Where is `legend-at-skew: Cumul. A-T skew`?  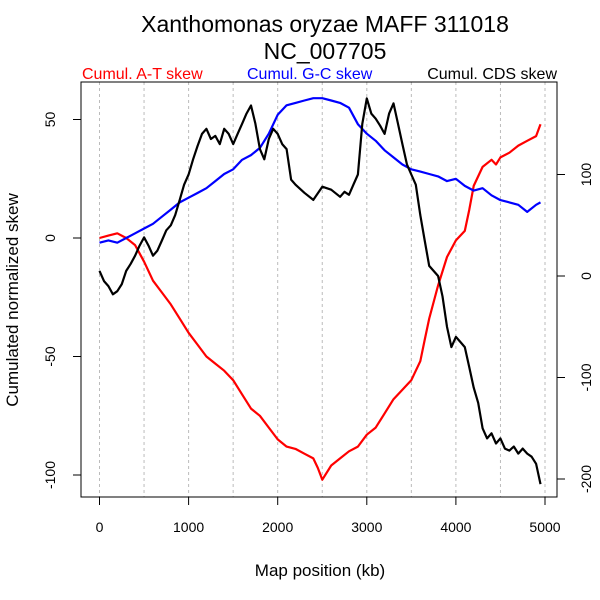
legend-at-skew: Cumul. A-T skew is located at coordinates (142, 74).